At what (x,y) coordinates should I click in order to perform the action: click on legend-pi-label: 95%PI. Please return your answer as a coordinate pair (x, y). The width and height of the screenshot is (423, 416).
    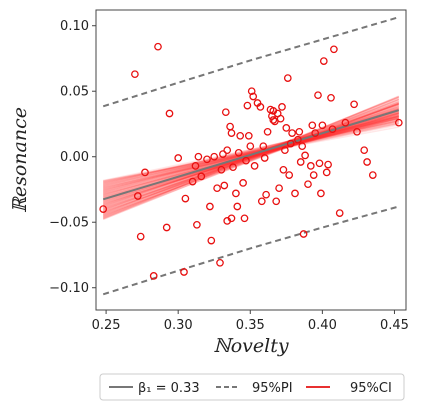
    Looking at the image, I should click on (272, 388).